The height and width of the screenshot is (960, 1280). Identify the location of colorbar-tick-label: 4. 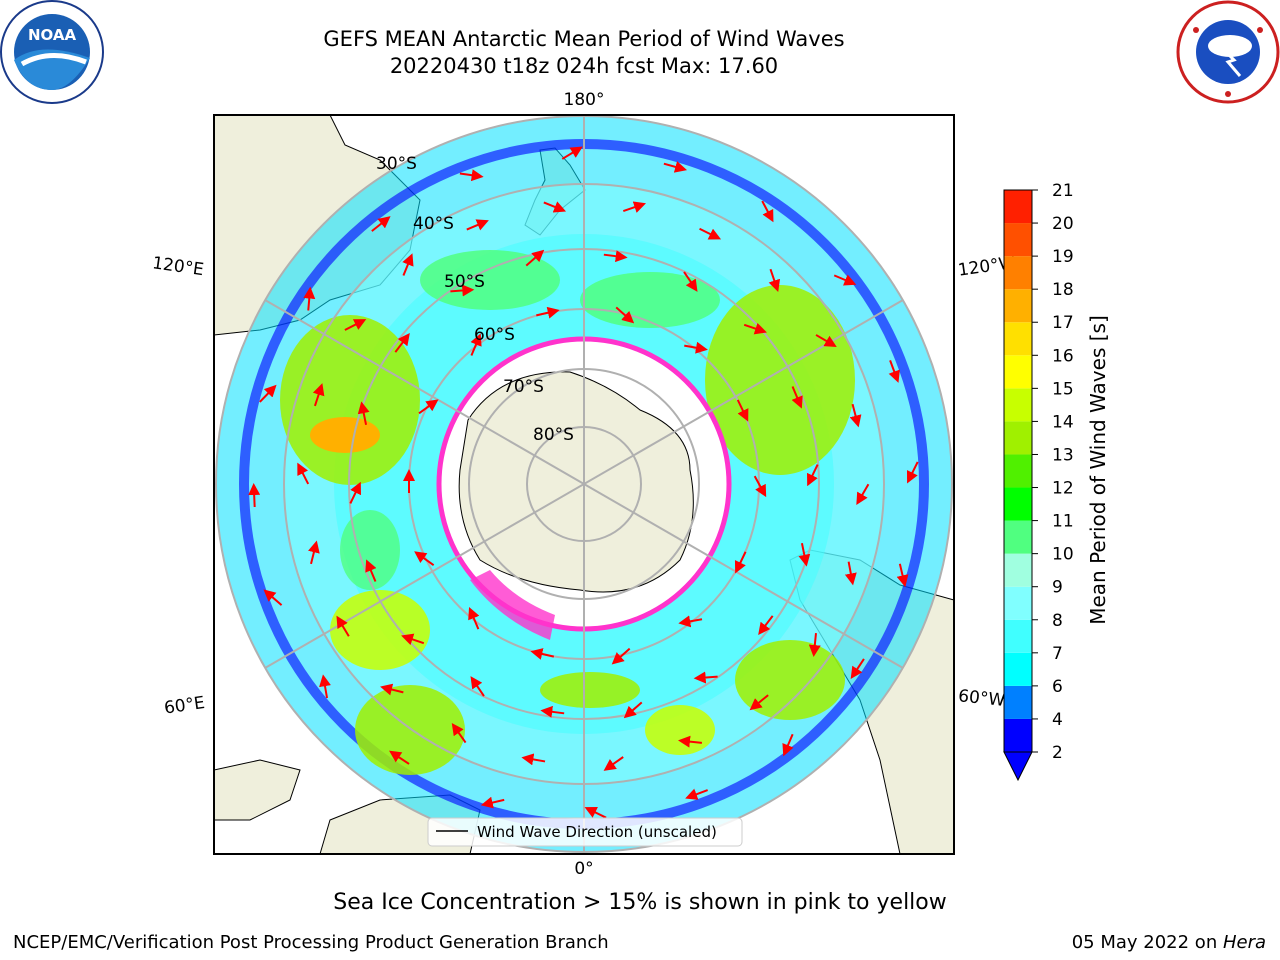
(1057, 720).